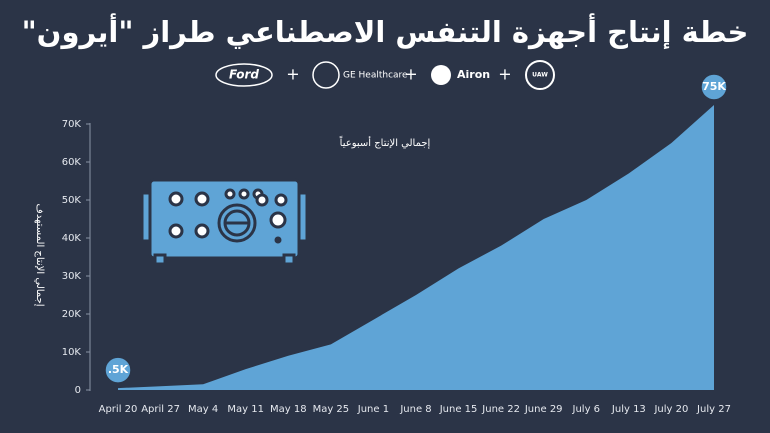 The image size is (770, 433). I want to click on x-tick-label: June 15, so click(458, 409).